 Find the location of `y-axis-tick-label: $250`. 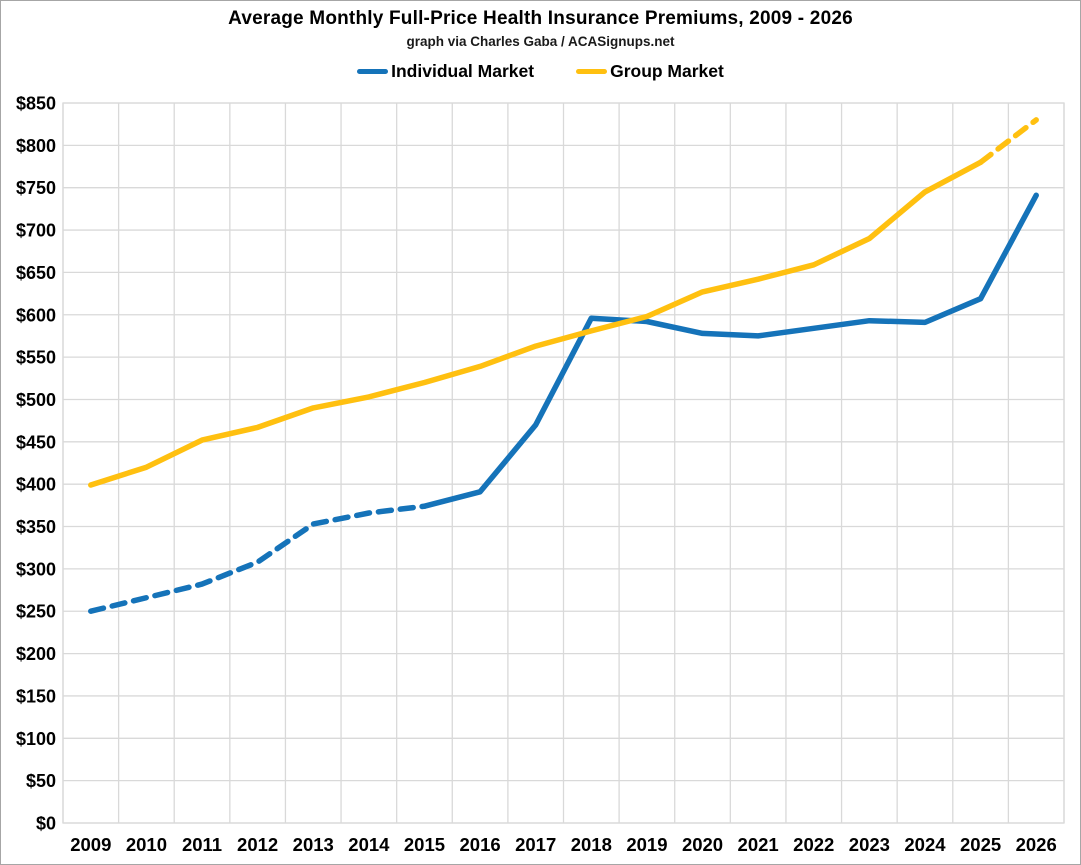

y-axis-tick-label: $250 is located at coordinates (36, 612).